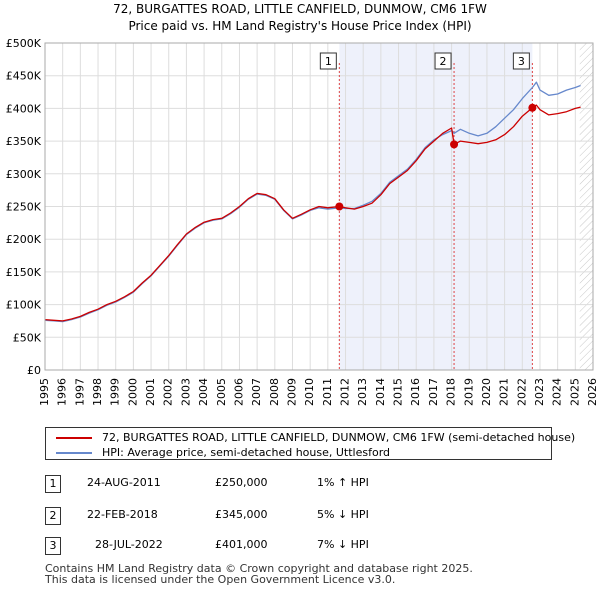  Describe the element at coordinates (343, 514) in the screenshot. I see `transaction-hpi: 5% ↓ HPI` at that location.